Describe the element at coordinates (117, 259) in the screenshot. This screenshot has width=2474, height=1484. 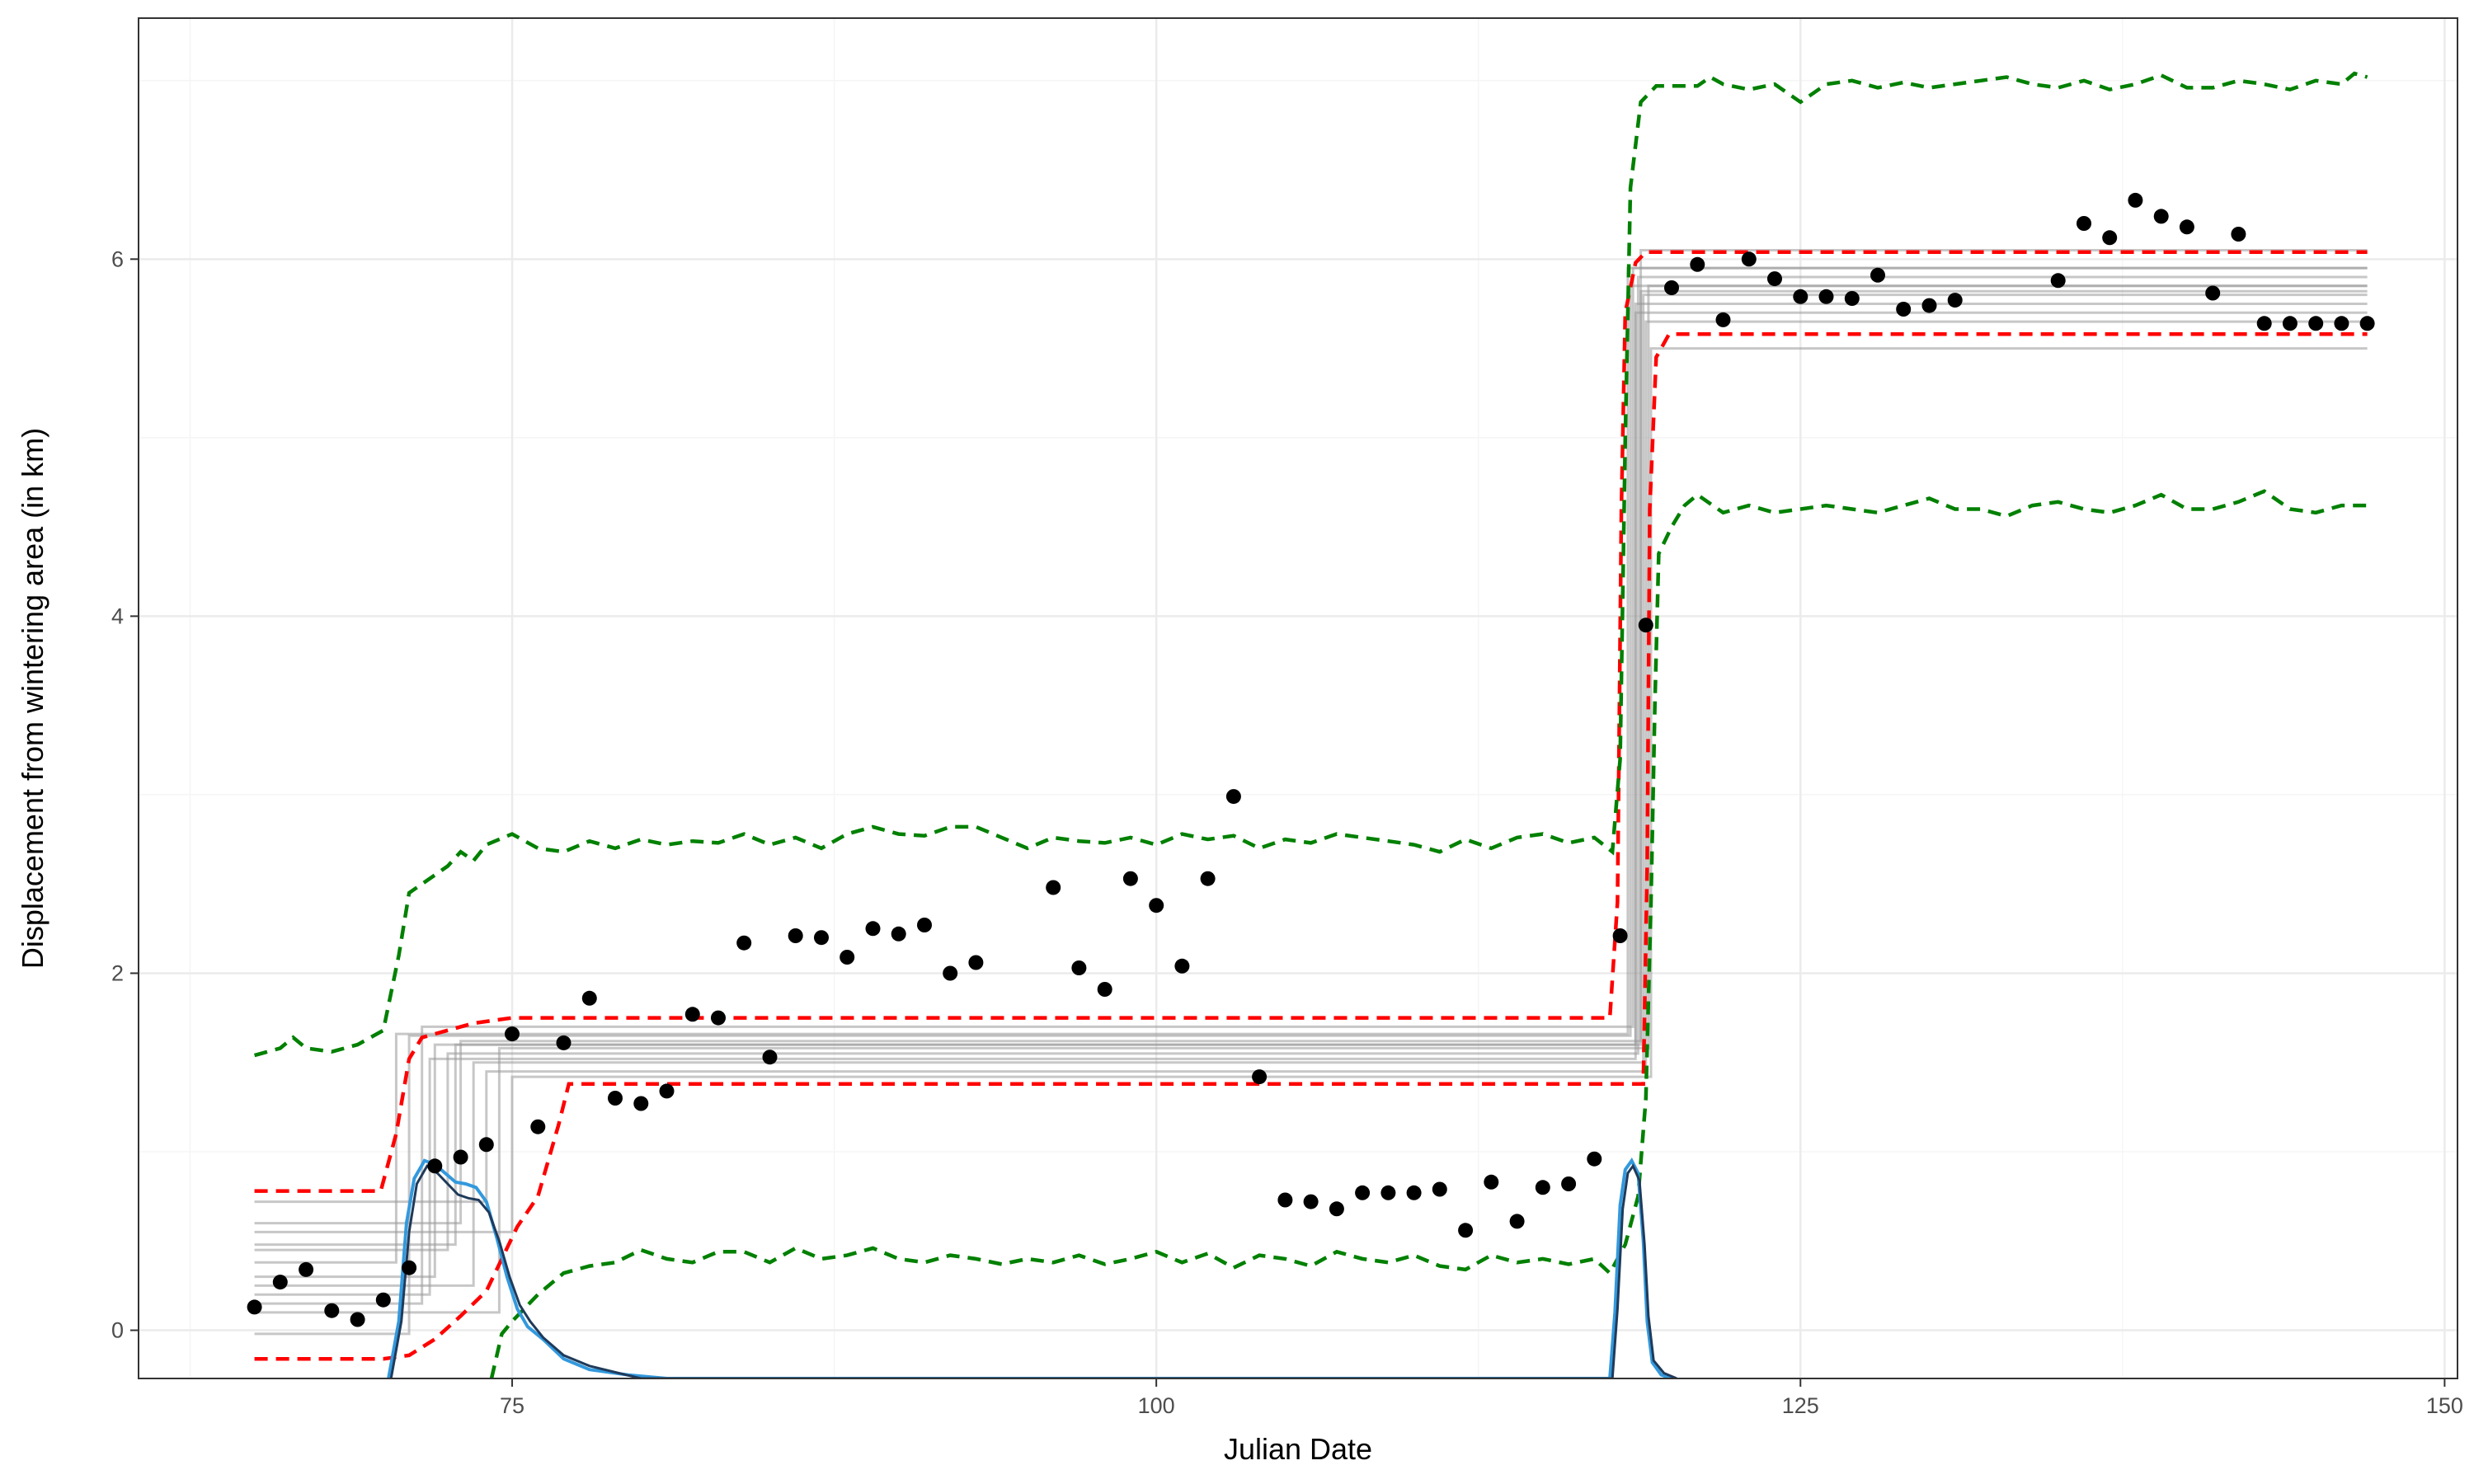
I see `y-tick-label: 6` at that location.